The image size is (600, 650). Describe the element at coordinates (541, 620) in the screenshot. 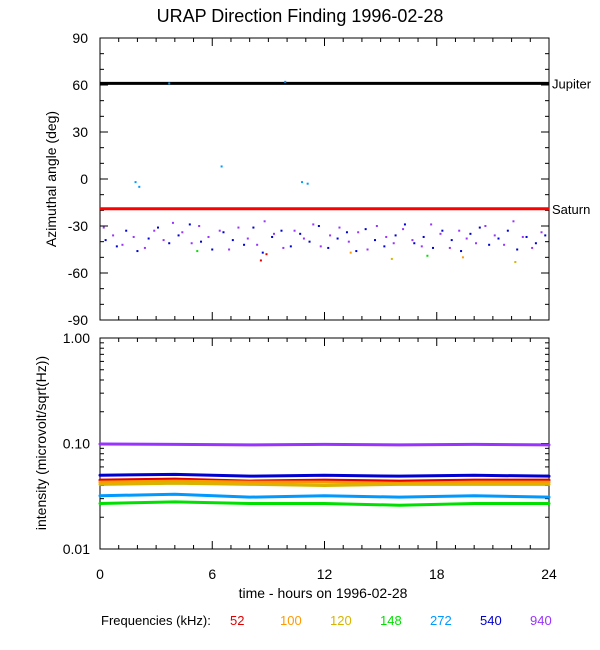

I see `frequency-legend-item-940: 940` at that location.